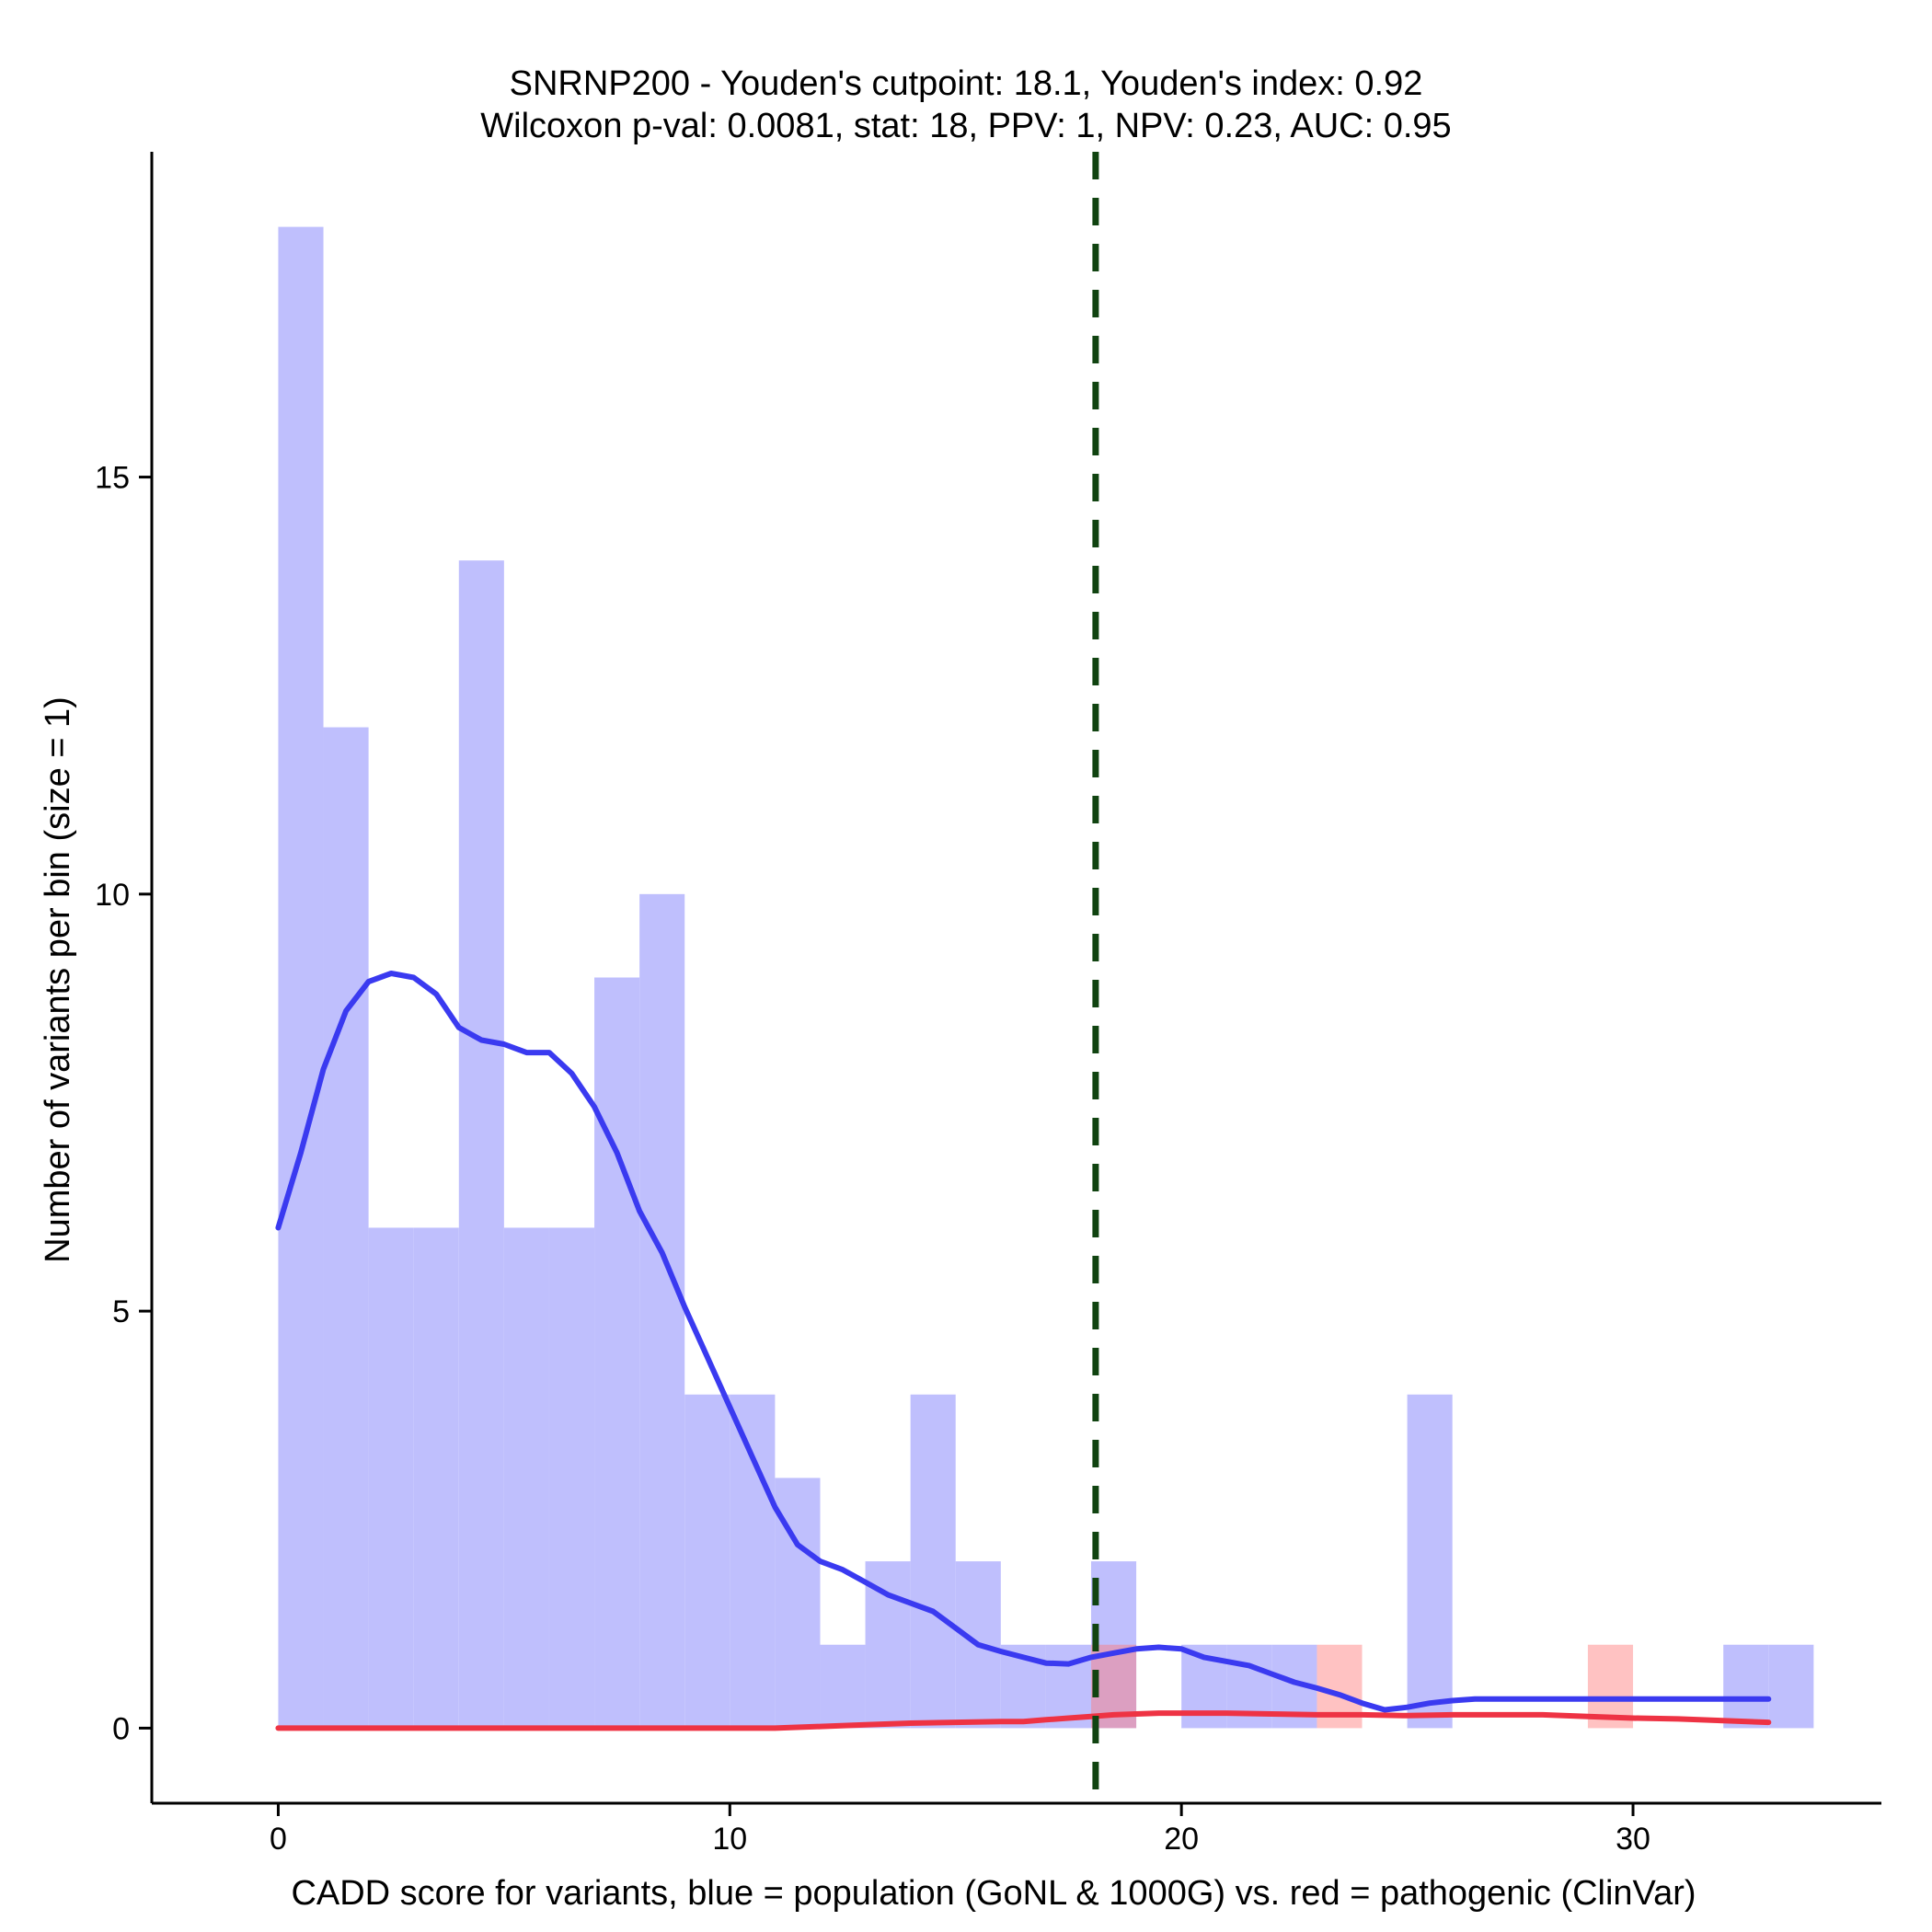 This screenshot has width=1932, height=1932. I want to click on y-tick-label: 0, so click(121, 1728).